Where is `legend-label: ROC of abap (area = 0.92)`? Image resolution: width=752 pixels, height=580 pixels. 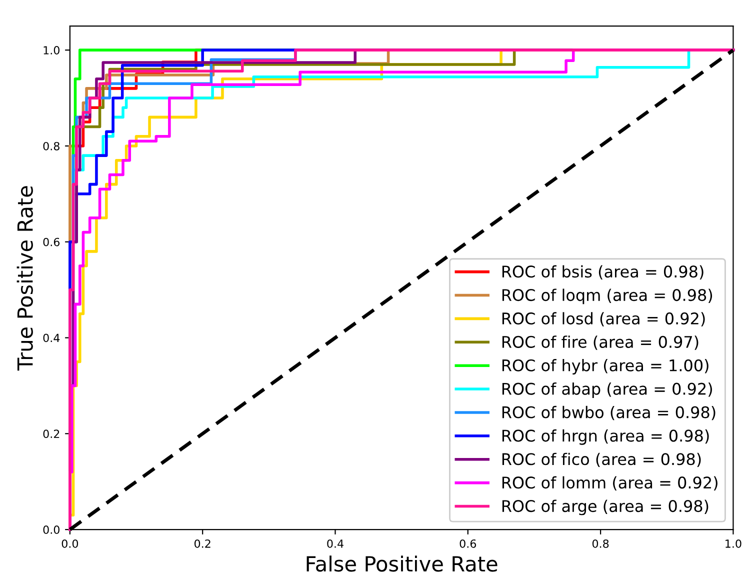 legend-label: ROC of abap (area = 0.92) is located at coordinates (607, 390).